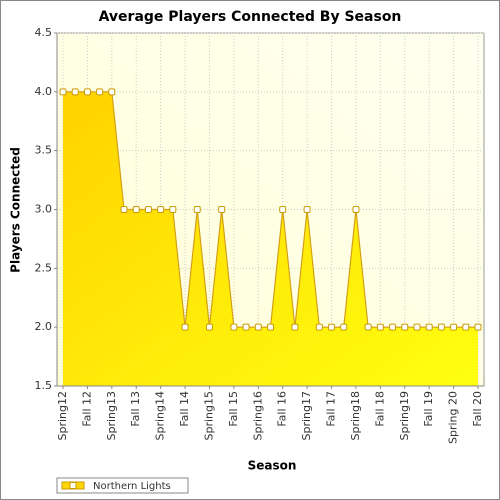 Image resolution: width=500 pixels, height=500 pixels. I want to click on x-tick-label: Spring18, so click(355, 416).